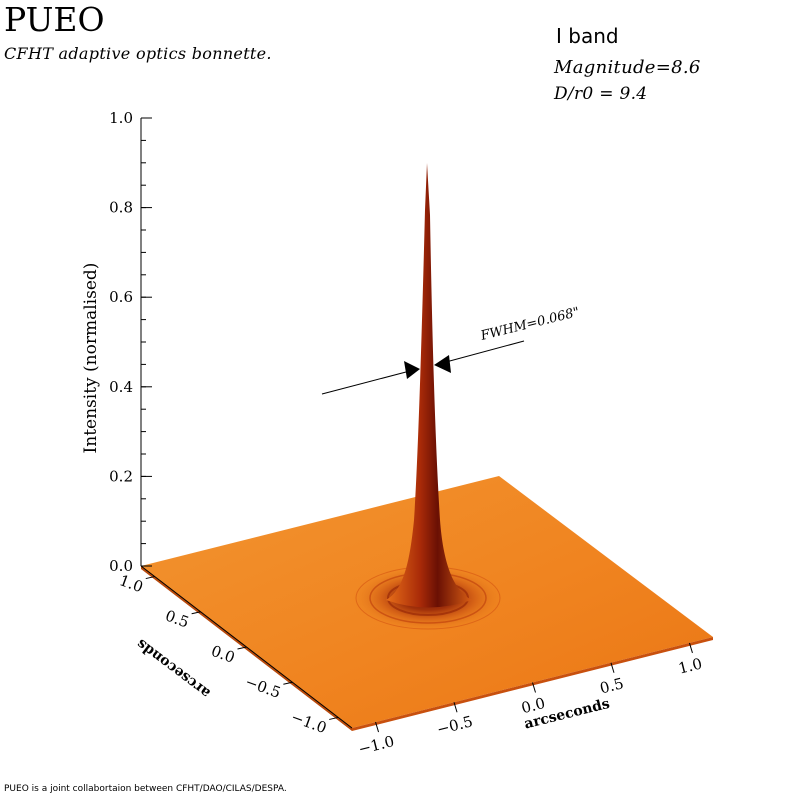 The height and width of the screenshot is (800, 800). Describe the element at coordinates (121, 566) in the screenshot. I see `z-axis-tick-label: 0.0` at that location.